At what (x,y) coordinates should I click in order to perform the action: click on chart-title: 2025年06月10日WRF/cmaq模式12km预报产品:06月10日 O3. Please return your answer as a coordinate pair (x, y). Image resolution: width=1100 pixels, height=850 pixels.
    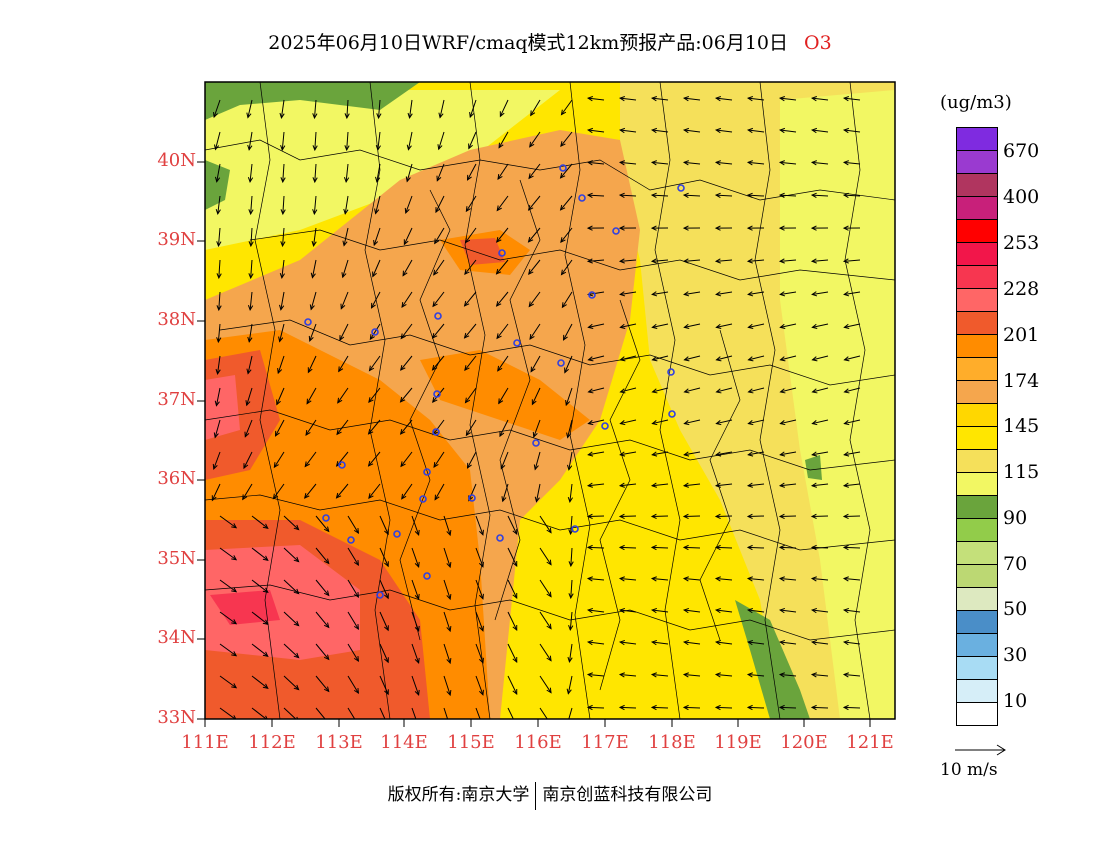
    Looking at the image, I should click on (550, 41).